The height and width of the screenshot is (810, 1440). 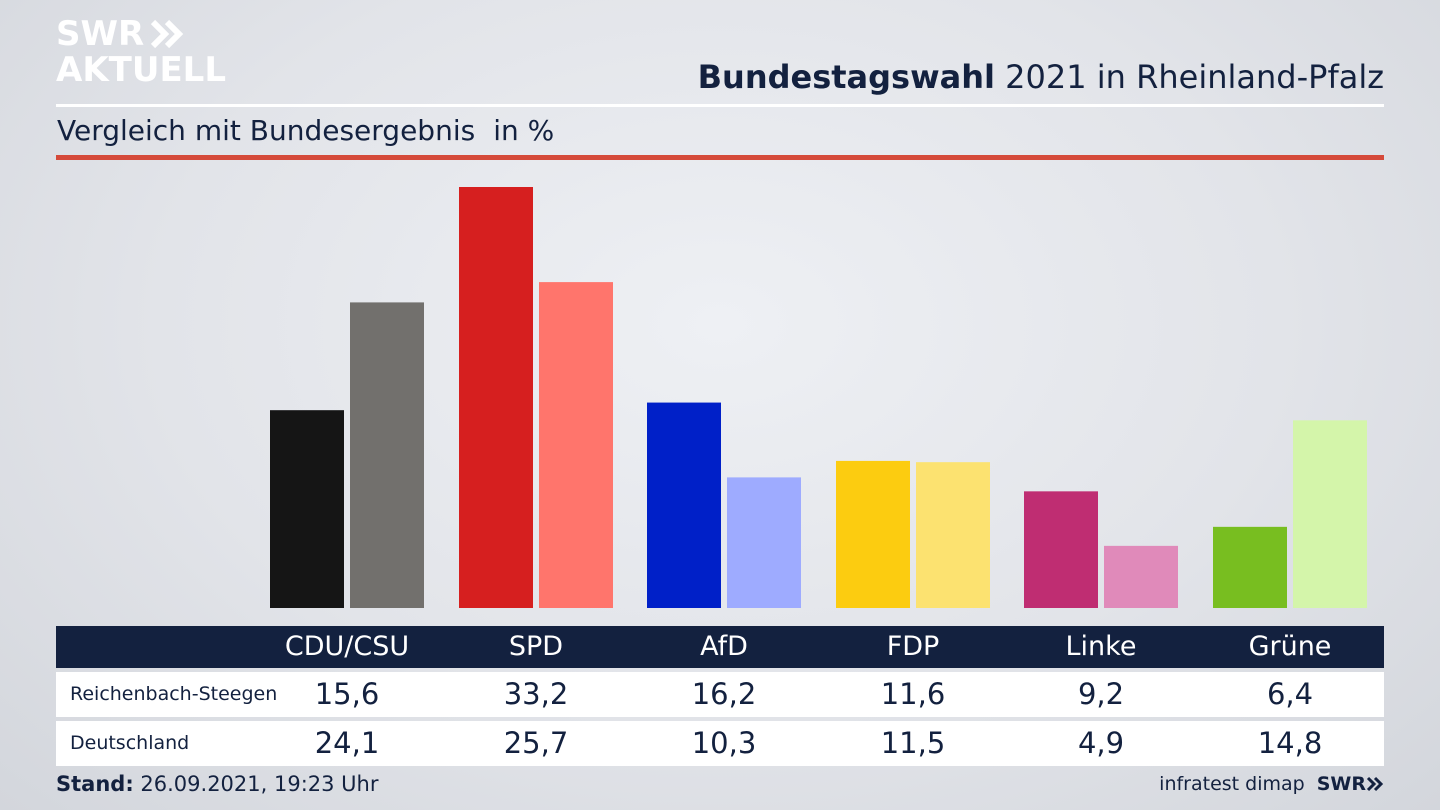 I want to click on column-header: CDU/CSU, so click(x=347, y=646).